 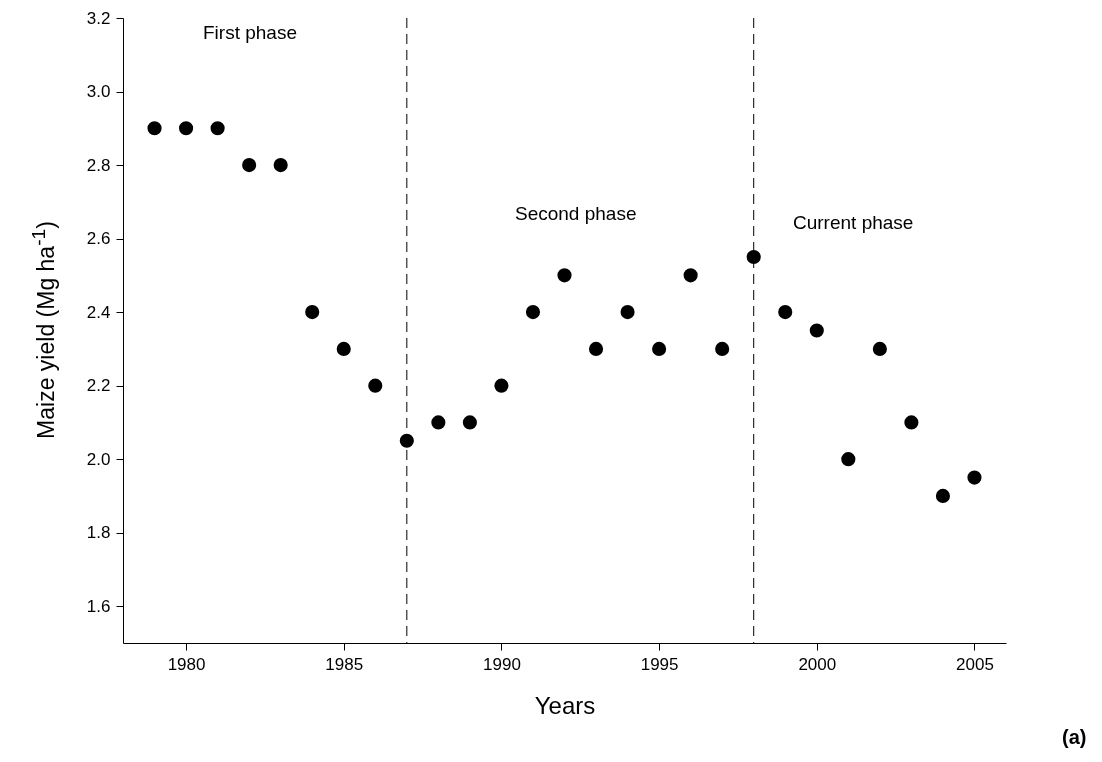 I want to click on x-axis-title: Years, so click(x=565, y=705).